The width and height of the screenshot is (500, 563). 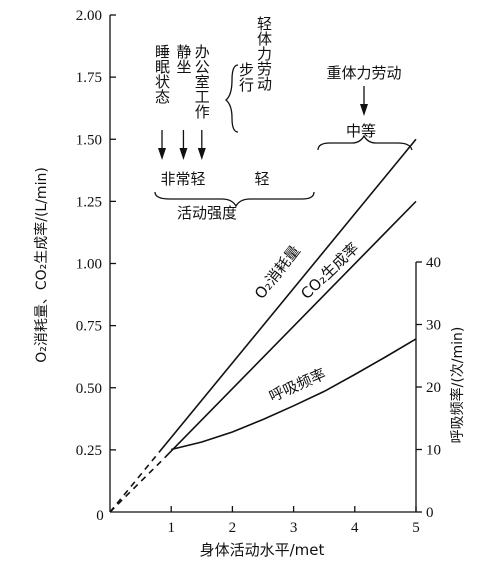 I want to click on light-label: 轻, so click(x=261, y=179).